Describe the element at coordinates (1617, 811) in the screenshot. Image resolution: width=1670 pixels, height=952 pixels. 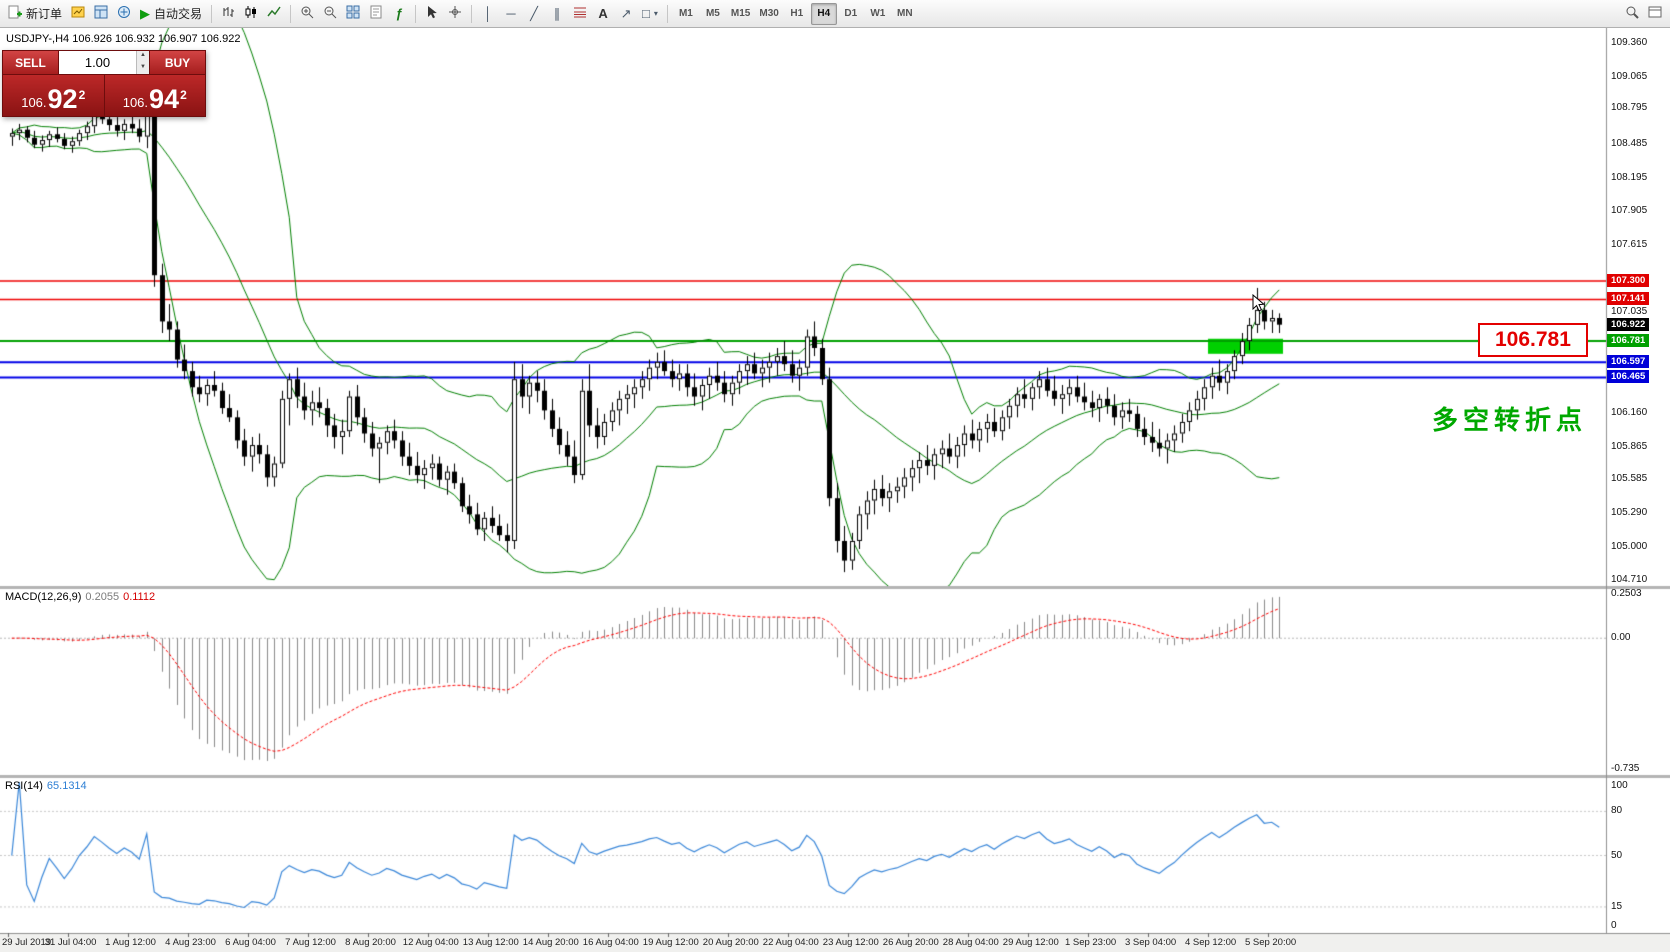
I see `rsi-scale-label: 80` at that location.